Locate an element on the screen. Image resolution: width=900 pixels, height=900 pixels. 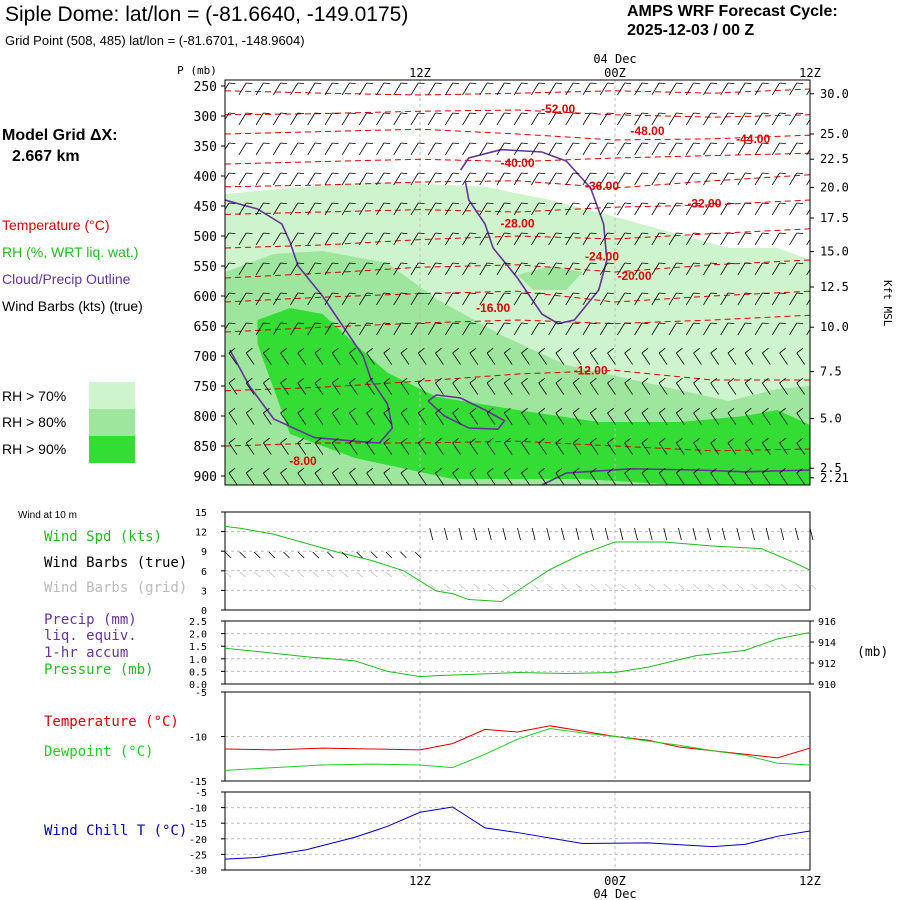
time-tick-top: 12Z is located at coordinates (810, 73).